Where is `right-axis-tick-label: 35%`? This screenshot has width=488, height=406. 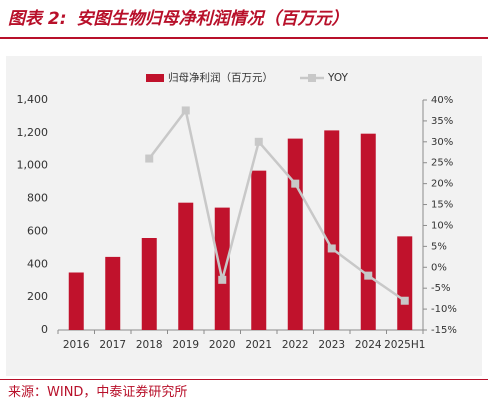
right-axis-tick-label: 35% is located at coordinates (442, 121).